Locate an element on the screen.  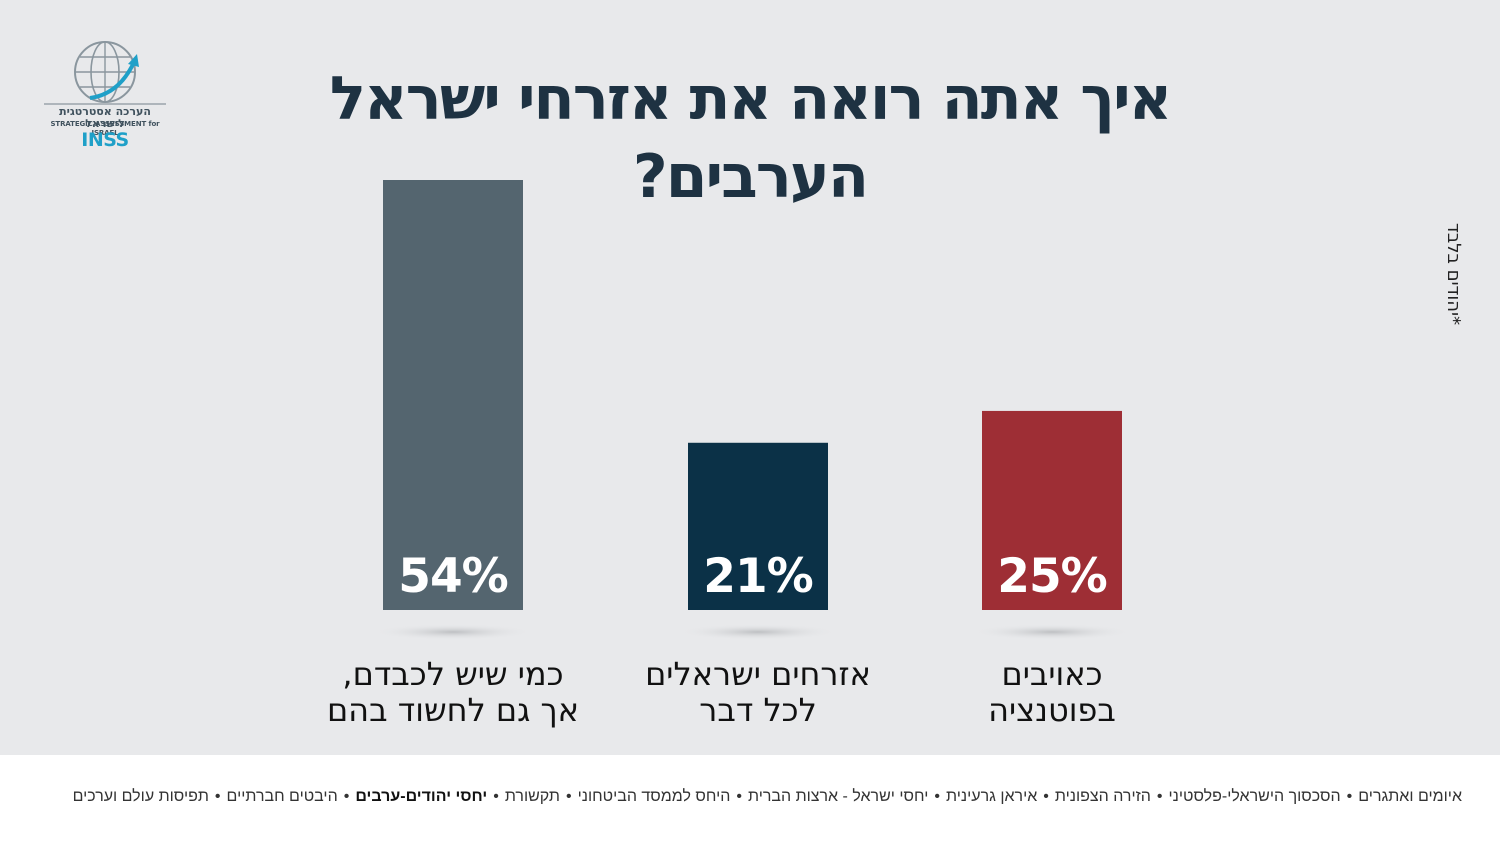
category-label-line: כמי שיש לכבדם, is located at coordinates (453, 674).